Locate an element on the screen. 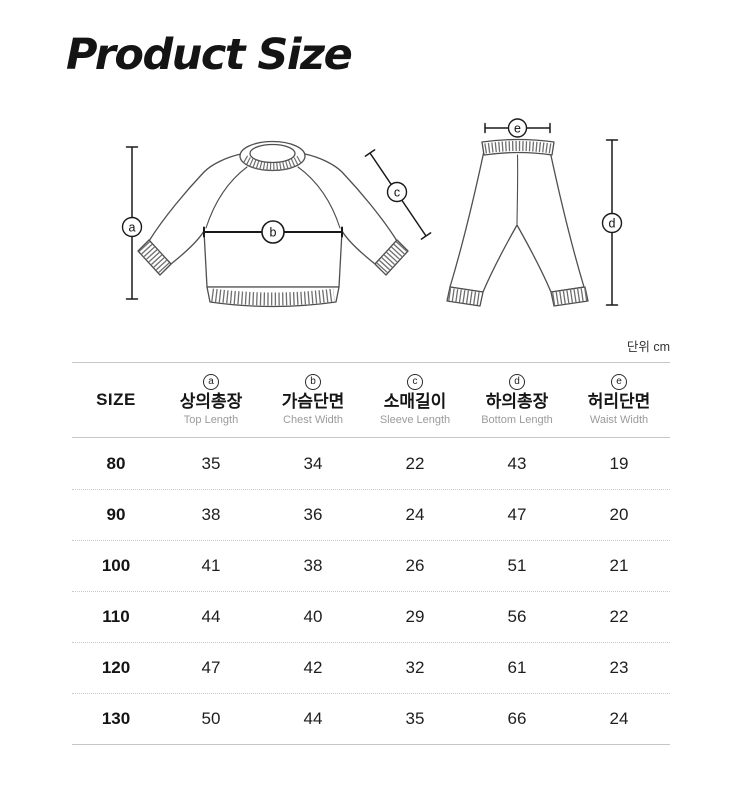 This screenshot has height=798, width=747. header-kr-chest-width: 가슴단면 is located at coordinates (313, 402).